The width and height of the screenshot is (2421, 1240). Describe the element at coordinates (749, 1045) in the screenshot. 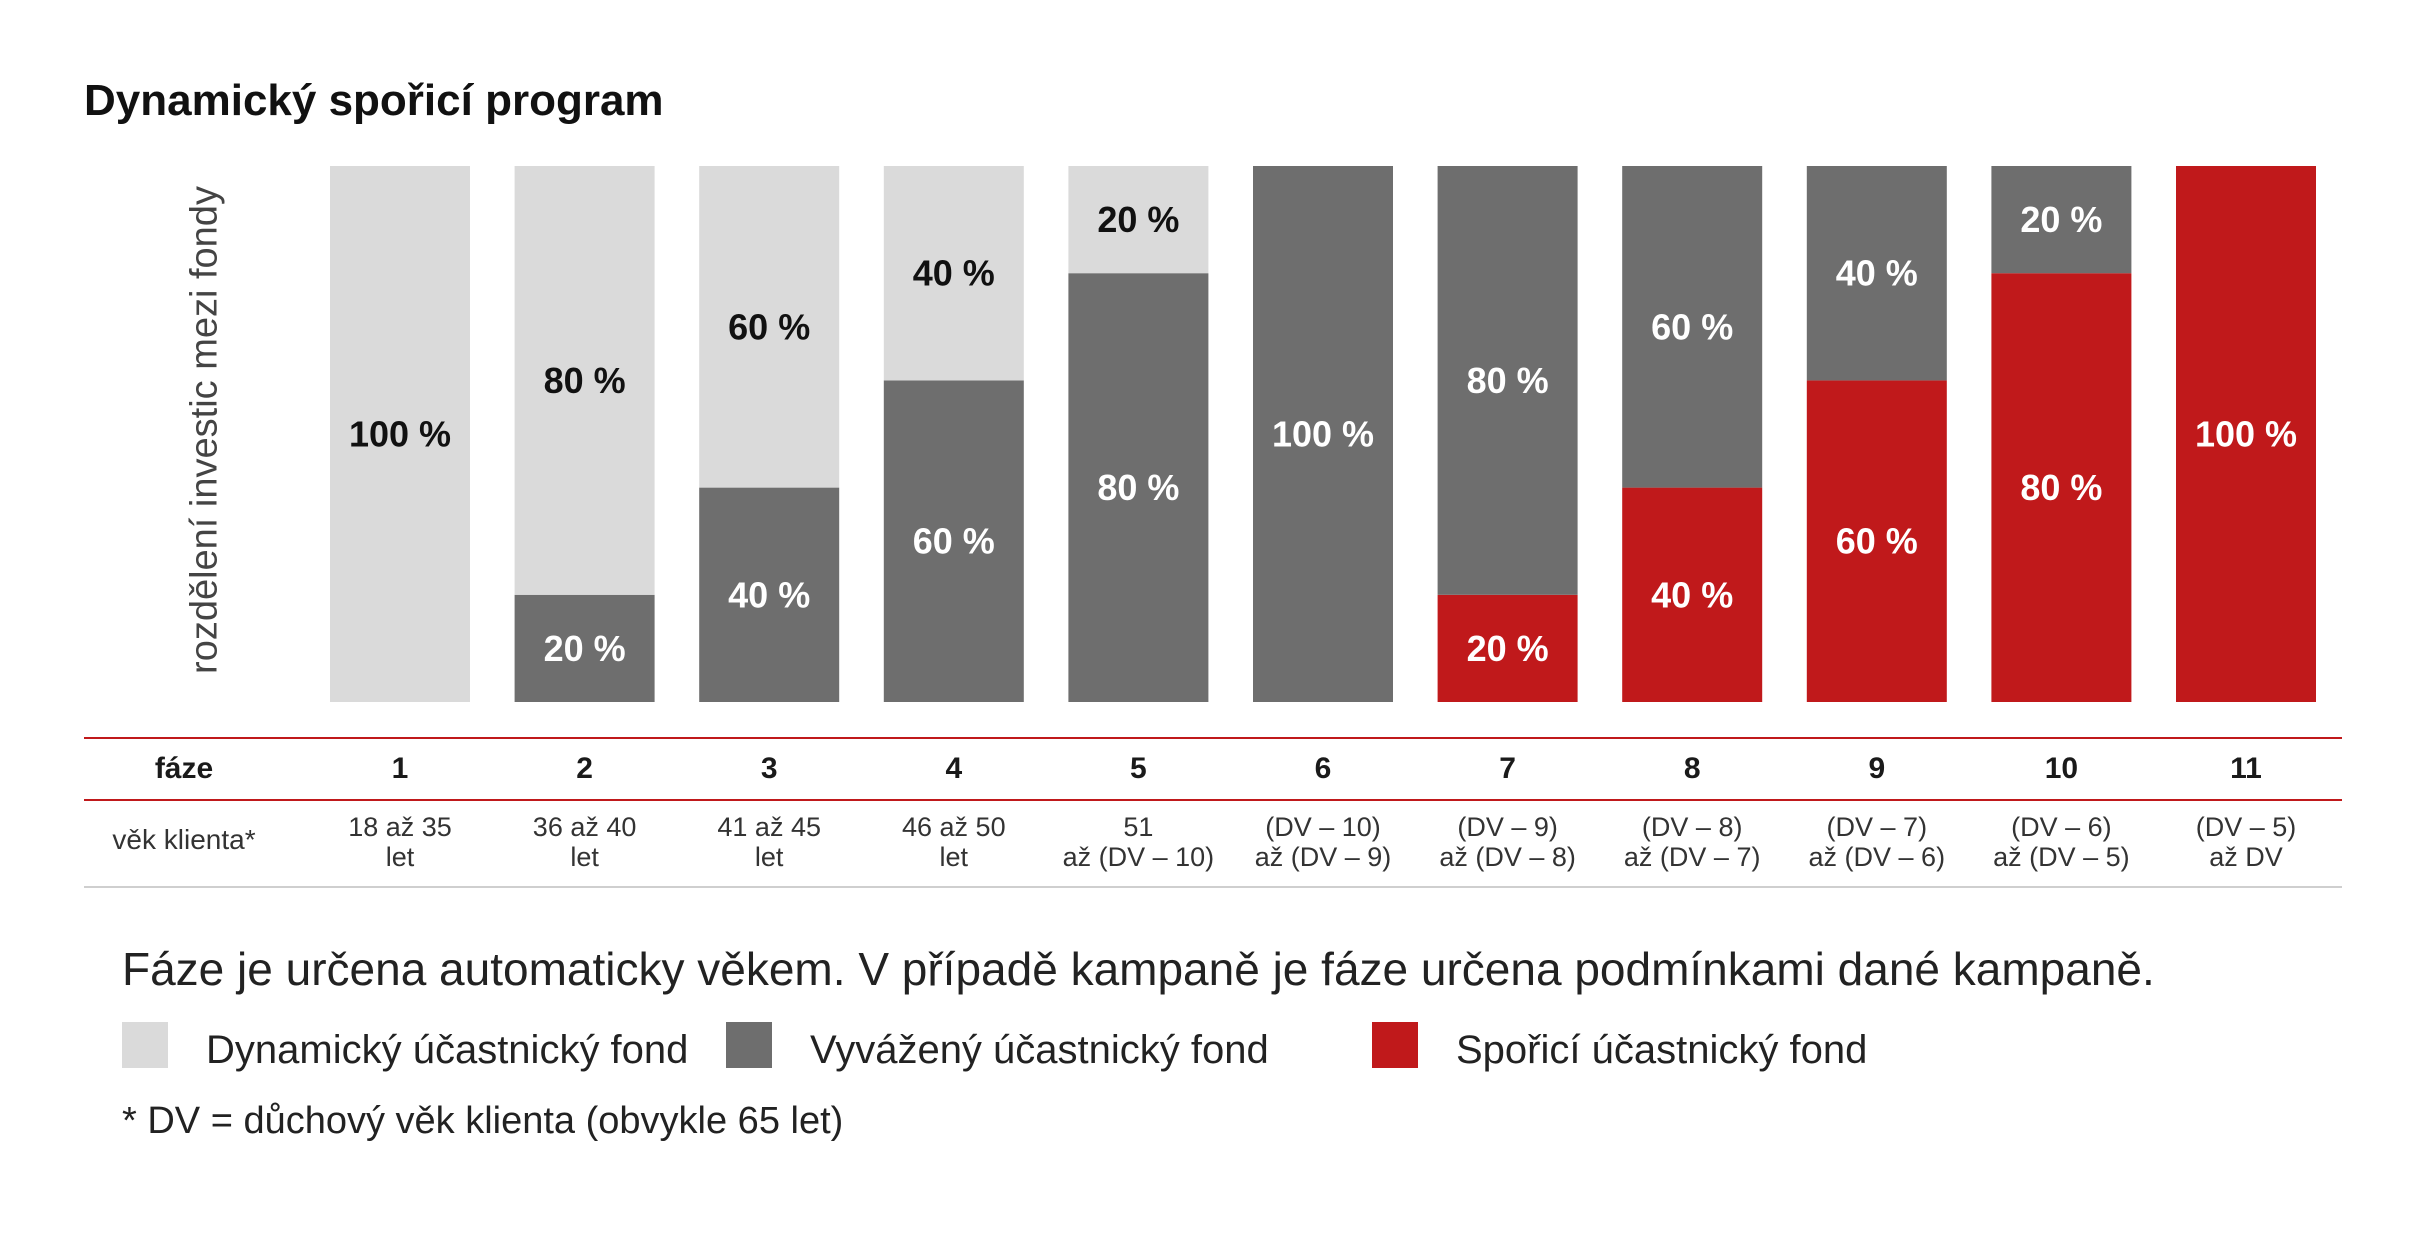

I see `legend-swatch-balanced` at that location.